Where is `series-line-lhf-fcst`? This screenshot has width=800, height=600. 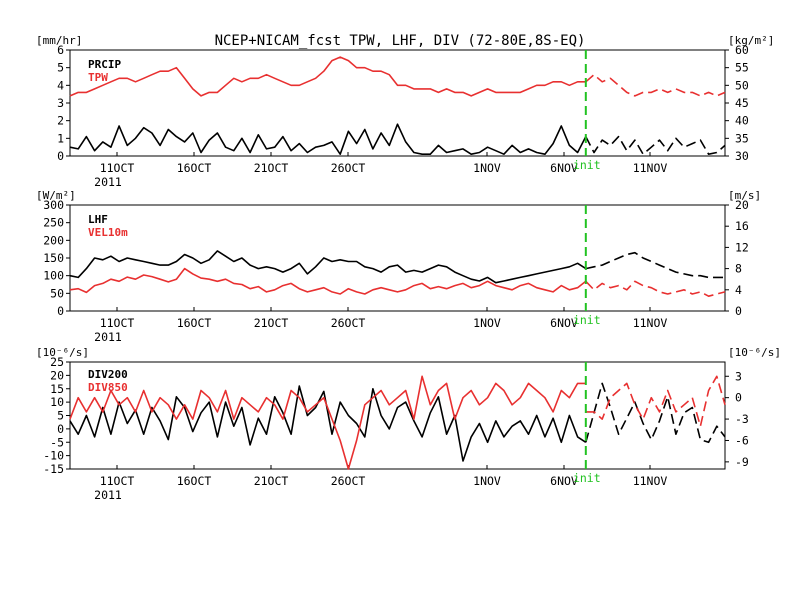
series-line-lhf-fcst is located at coordinates (655, 265).